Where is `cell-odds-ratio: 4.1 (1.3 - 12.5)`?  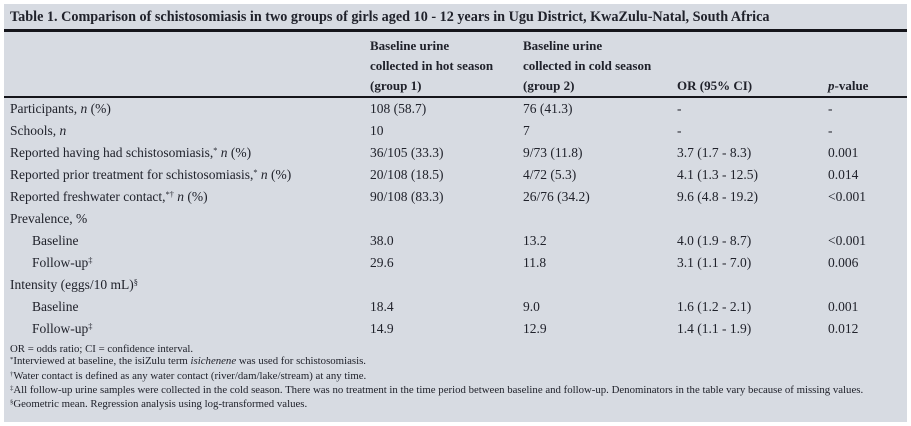
cell-odds-ratio: 4.1 (1.3 - 12.5) is located at coordinates (717, 174).